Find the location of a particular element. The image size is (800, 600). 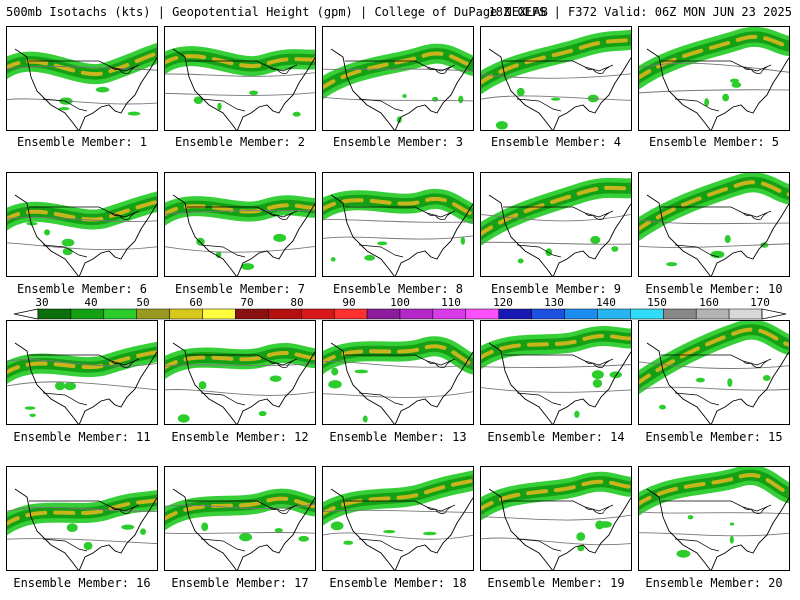

member-label: Ensemble Member: 10 is located at coordinates (714, 289).